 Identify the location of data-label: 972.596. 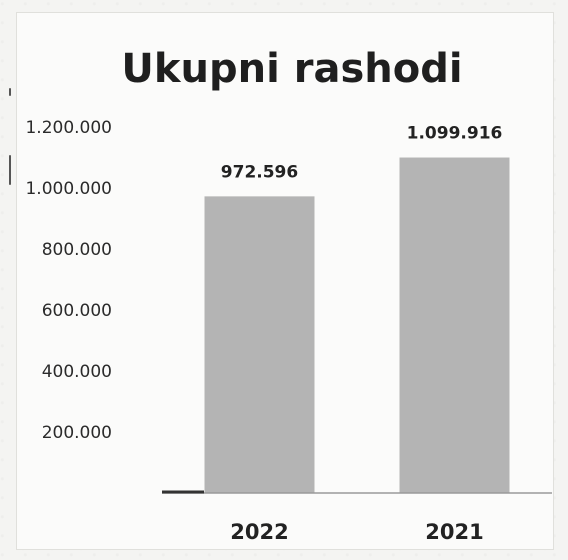
(259, 172).